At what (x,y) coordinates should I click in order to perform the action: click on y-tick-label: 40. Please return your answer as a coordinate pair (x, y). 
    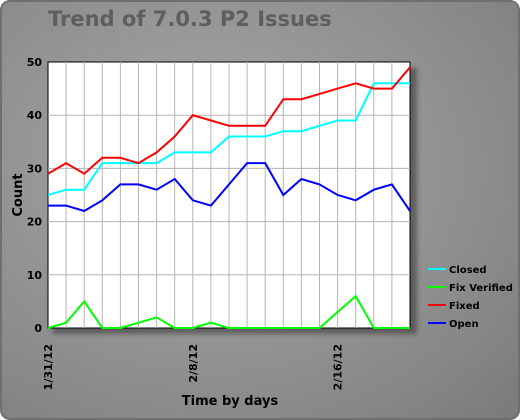
    Looking at the image, I should click on (35, 115).